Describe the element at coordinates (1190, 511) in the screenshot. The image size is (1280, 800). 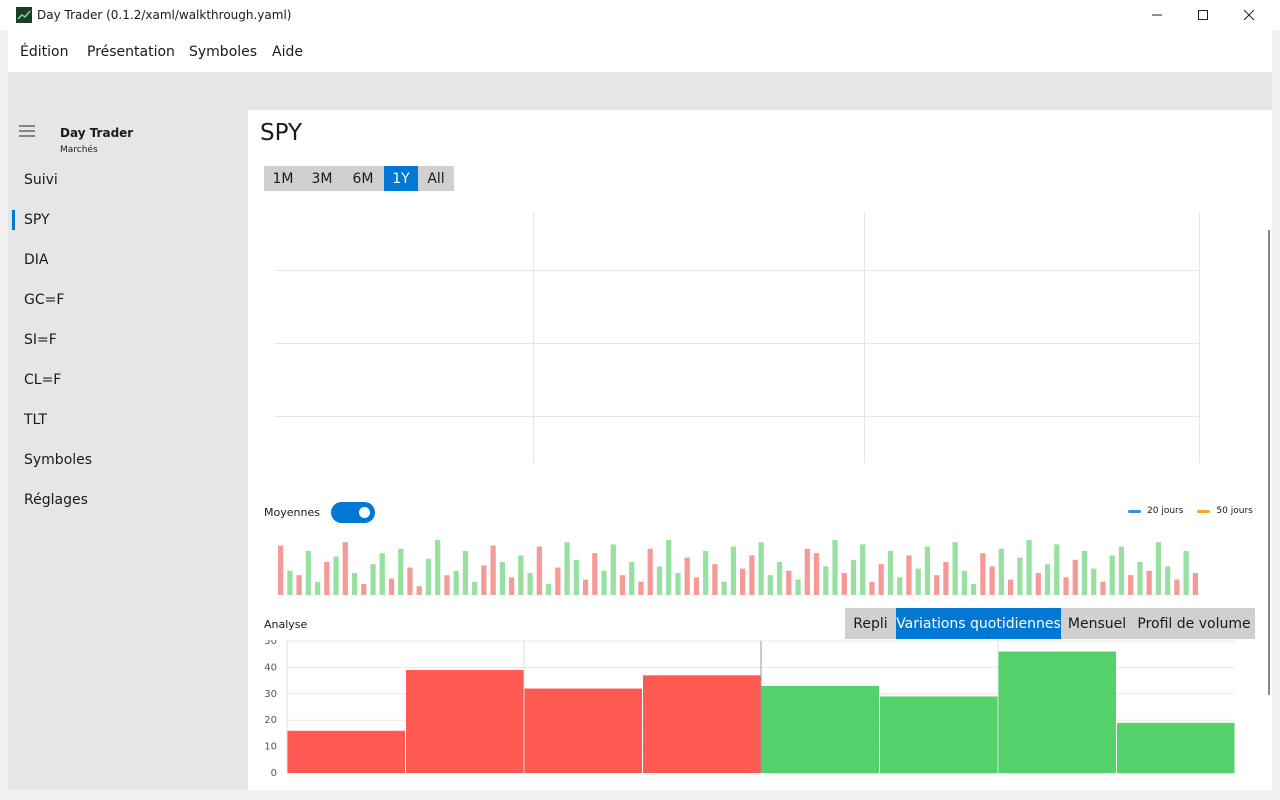
I see `legend: 20 jours 50 jours` at that location.